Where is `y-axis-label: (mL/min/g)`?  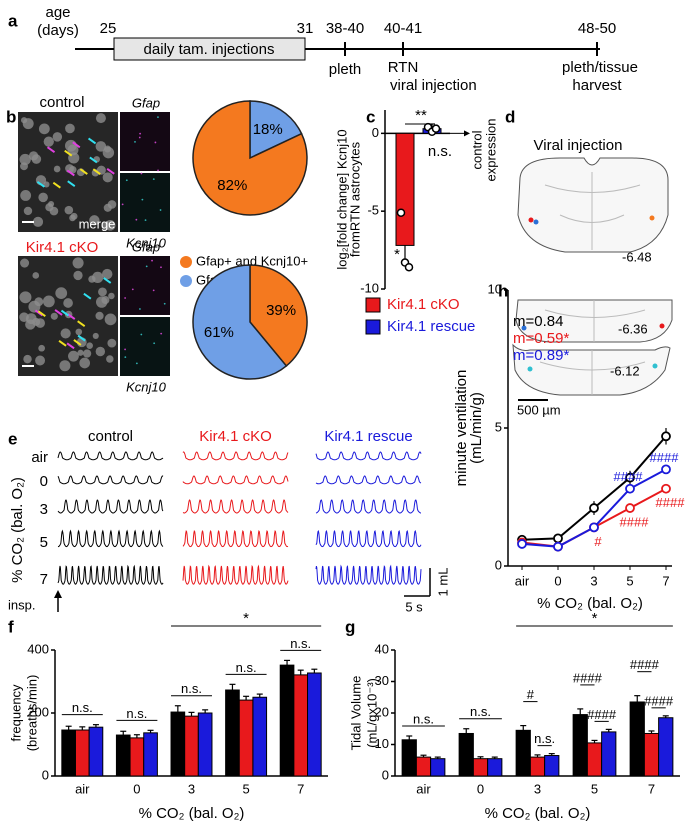
y-axis-label: (mL/min/g) is located at coordinates (476, 428).